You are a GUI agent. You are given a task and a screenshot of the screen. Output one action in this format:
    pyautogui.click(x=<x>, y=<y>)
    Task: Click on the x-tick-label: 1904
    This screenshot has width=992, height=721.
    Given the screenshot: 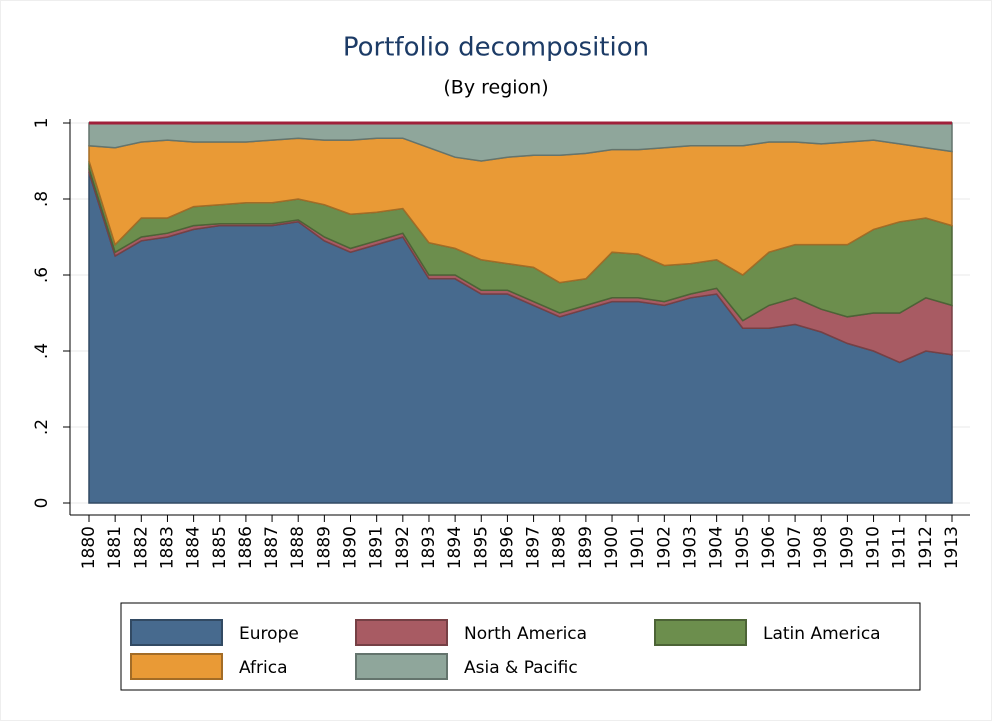 What is the action you would take?
    pyautogui.click(x=717, y=547)
    